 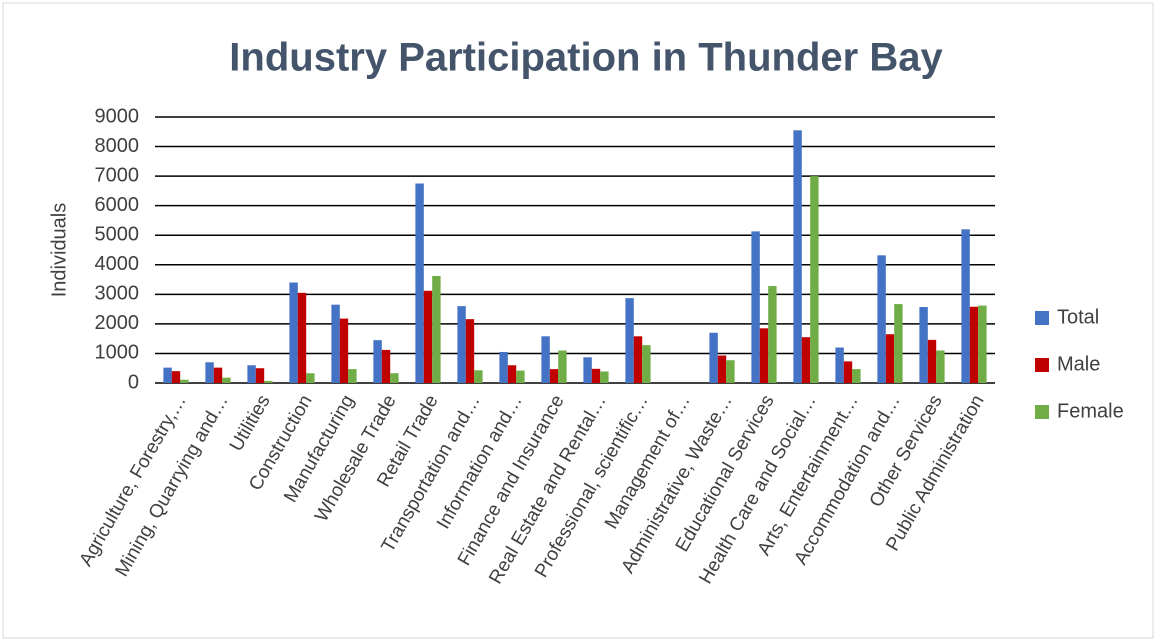 What do you see at coordinates (1078, 364) in the screenshot?
I see `legend-label: Male` at bounding box center [1078, 364].